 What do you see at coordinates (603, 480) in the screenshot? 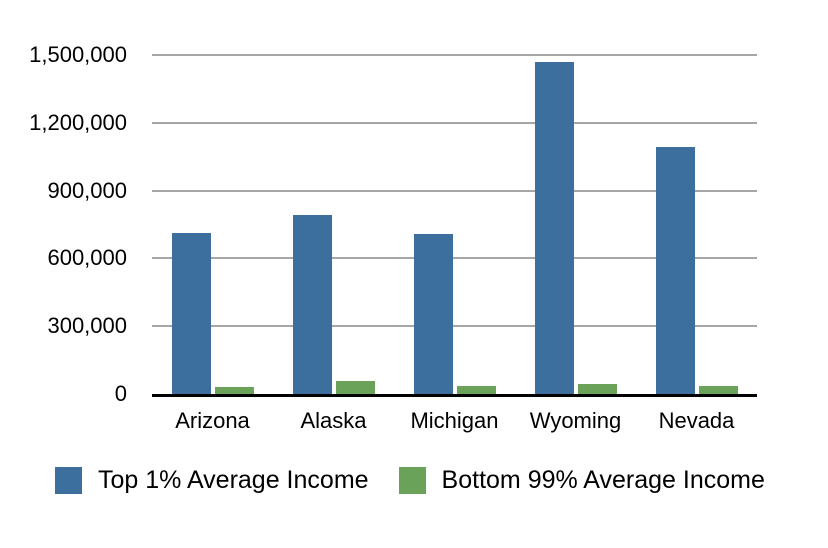
I see `legend-label: Bottom 99% Average Income` at bounding box center [603, 480].